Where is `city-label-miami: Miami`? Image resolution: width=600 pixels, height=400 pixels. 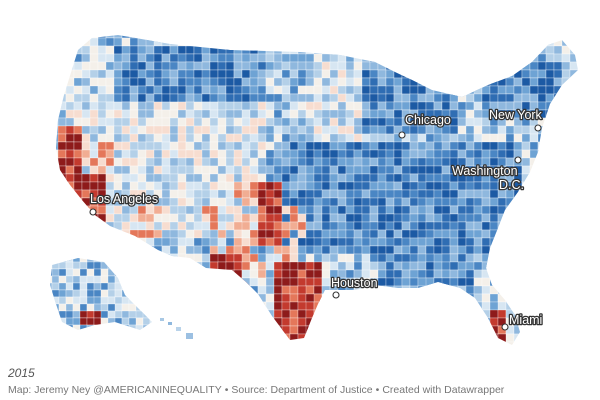 city-label-miami: Miami is located at coordinates (525, 320).